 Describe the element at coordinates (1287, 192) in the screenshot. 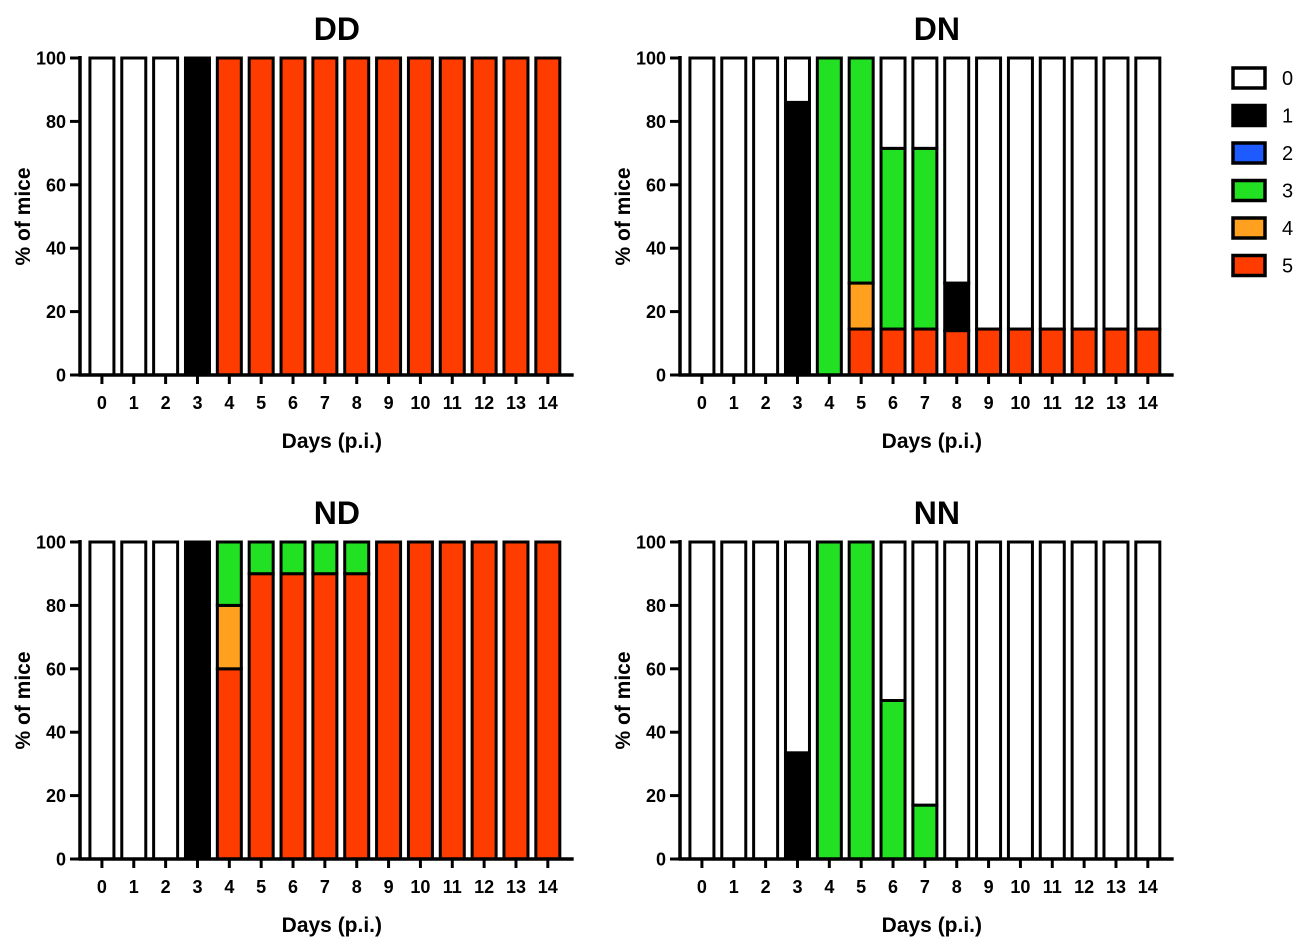

I see `legend-label: 3` at that location.